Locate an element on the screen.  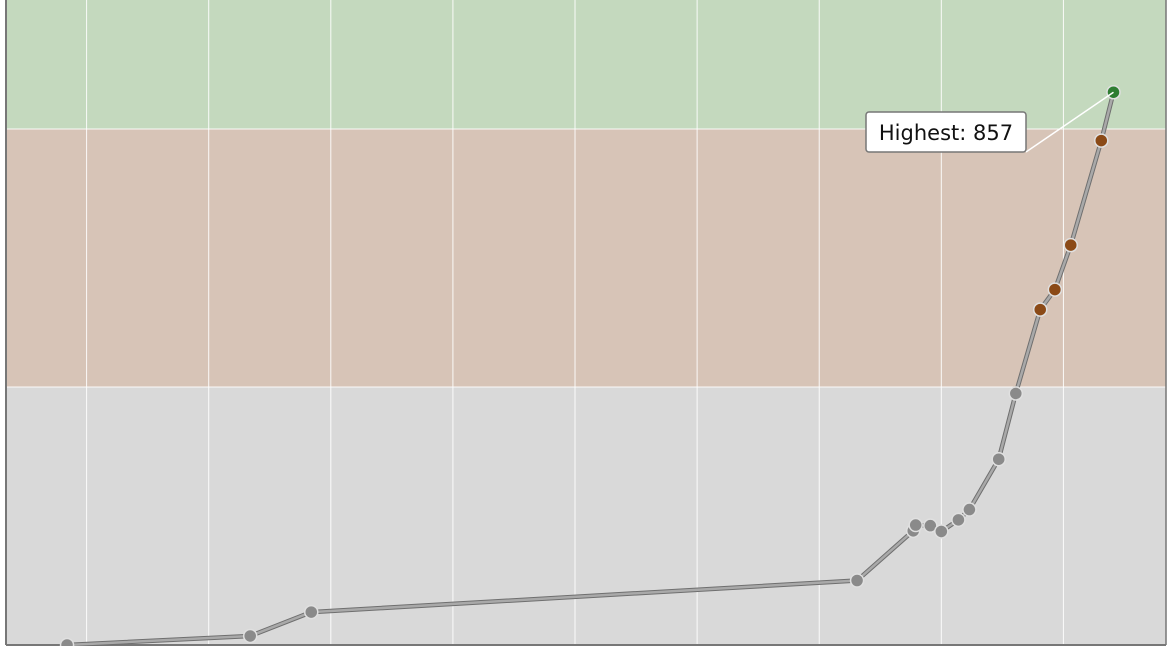
annotation-label: Highest: 857 is located at coordinates (946, 133).